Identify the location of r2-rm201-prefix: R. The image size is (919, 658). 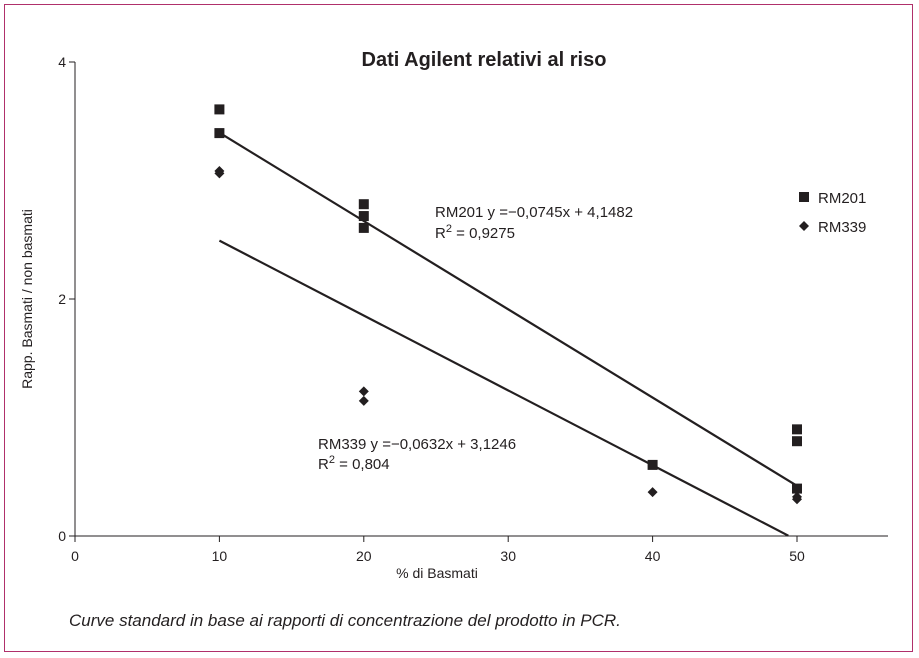
(440, 233).